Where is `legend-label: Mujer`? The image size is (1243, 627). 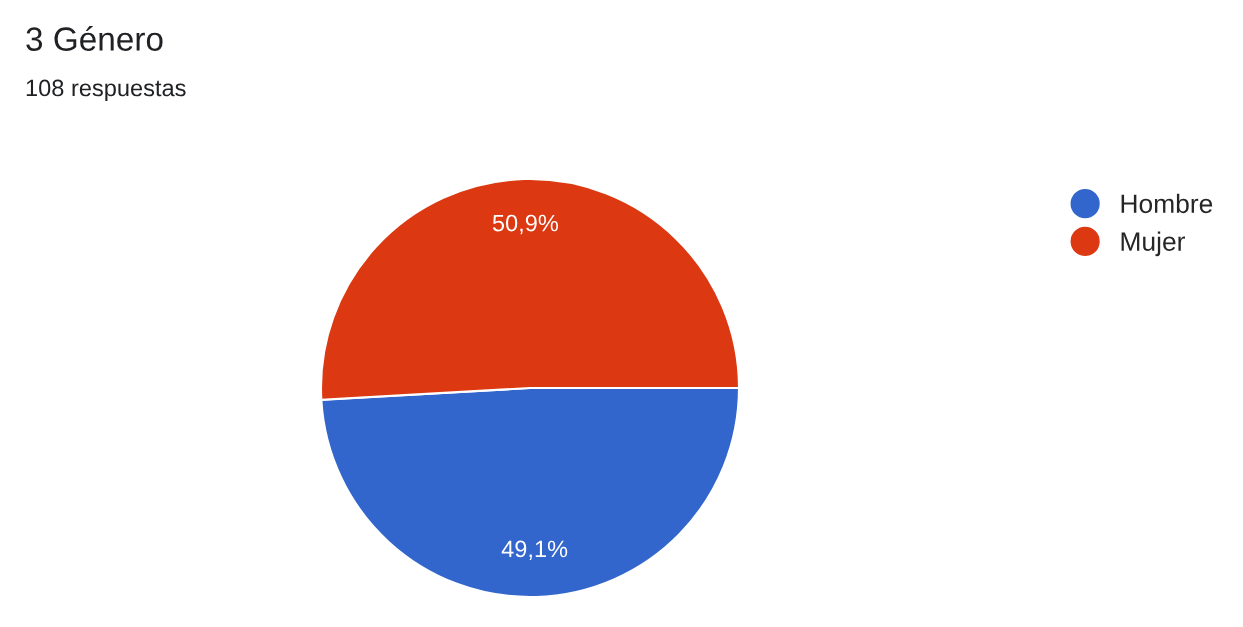 legend-label: Mujer is located at coordinates (1153, 244).